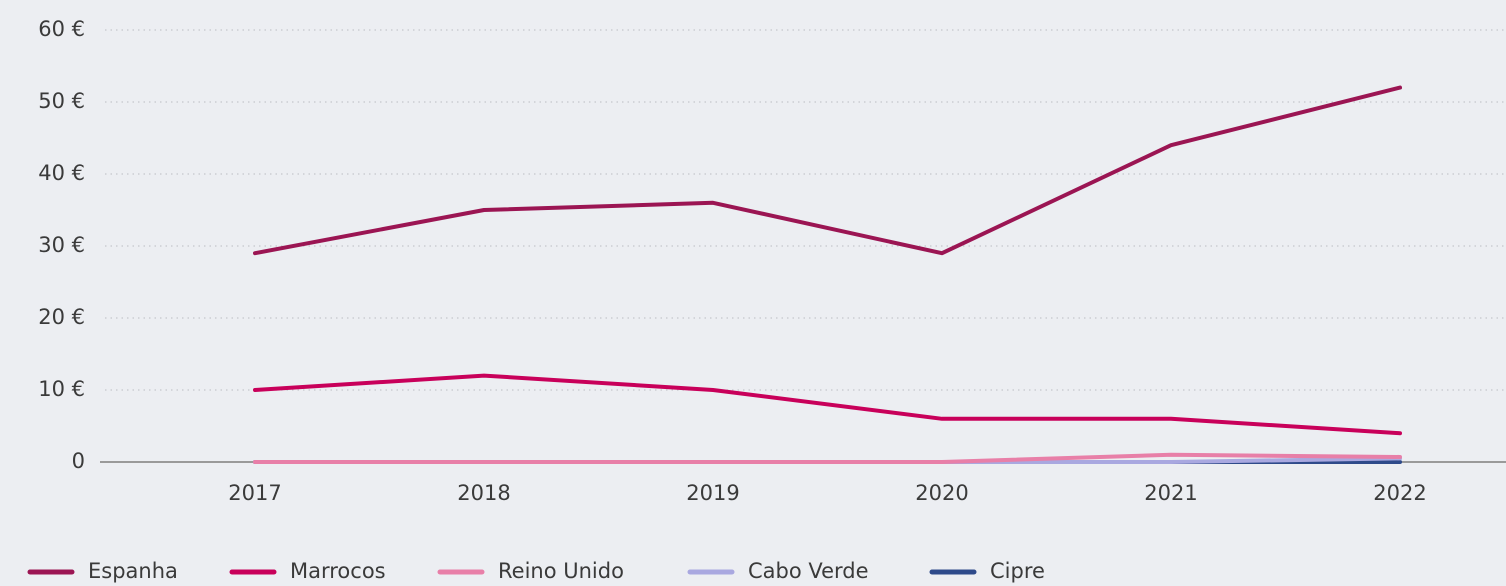 Image resolution: width=1506 pixels, height=586 pixels. Describe the element at coordinates (61, 173) in the screenshot. I see `y-tick-label: 40 €` at that location.